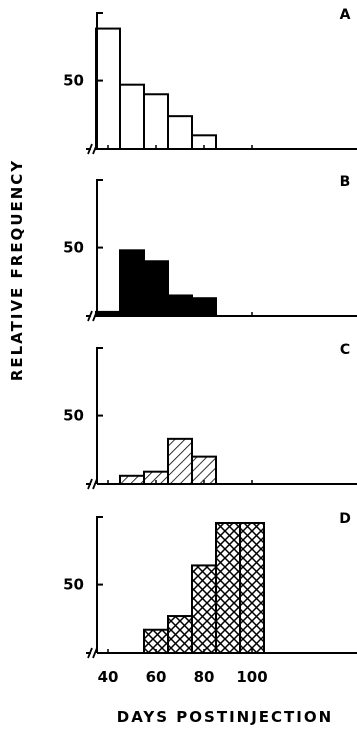 Image resolution: width=357 pixels, height=741 pixels. What do you see at coordinates (108, 677) in the screenshot?
I see `x-tick-label: 40` at bounding box center [108, 677].